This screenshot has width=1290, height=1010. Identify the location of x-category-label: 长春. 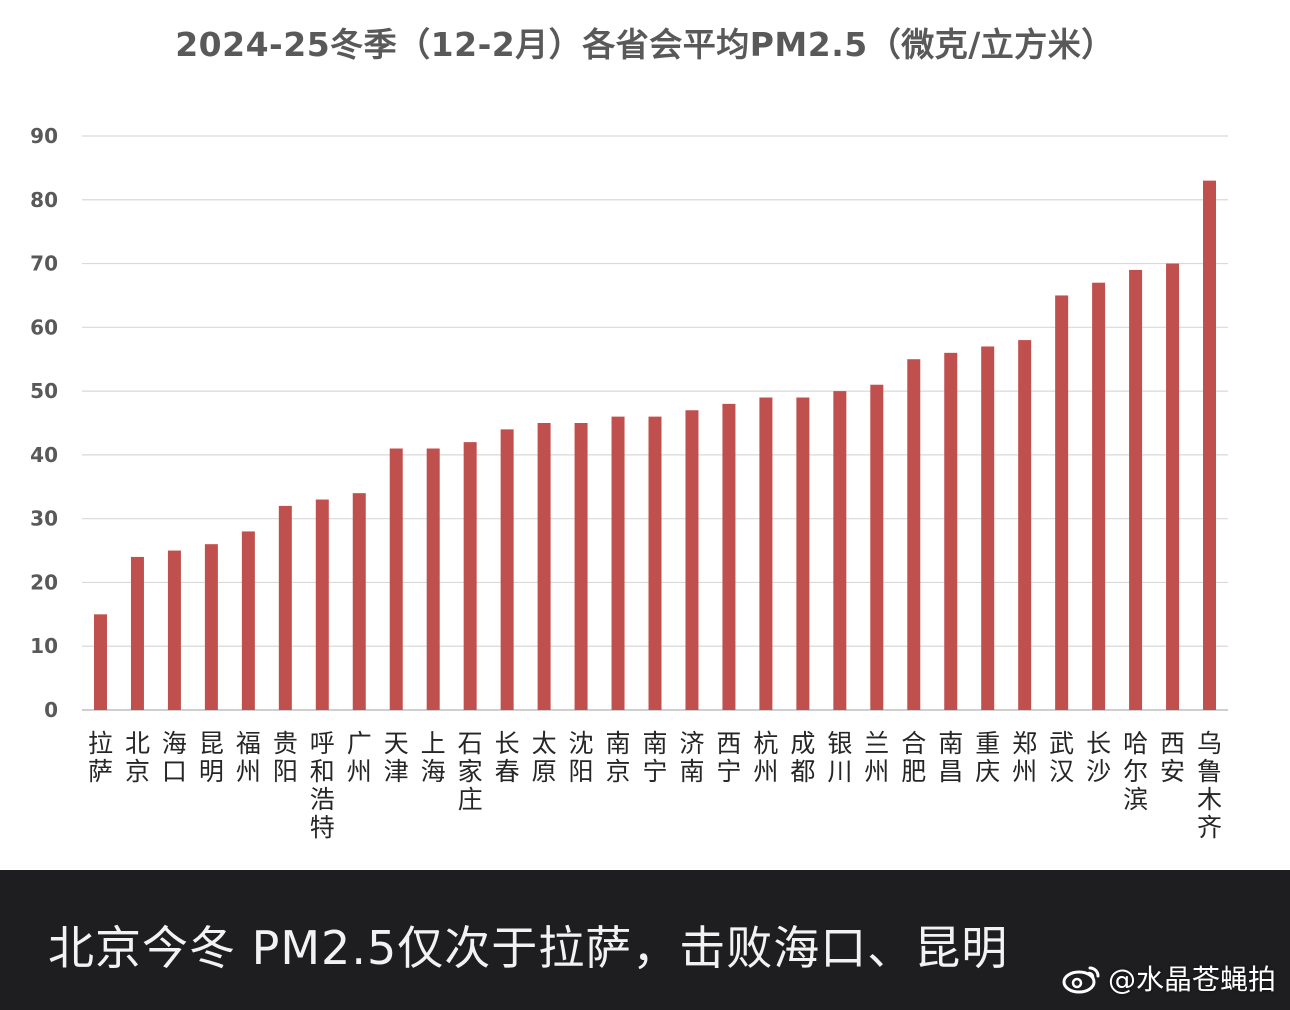
(507, 757).